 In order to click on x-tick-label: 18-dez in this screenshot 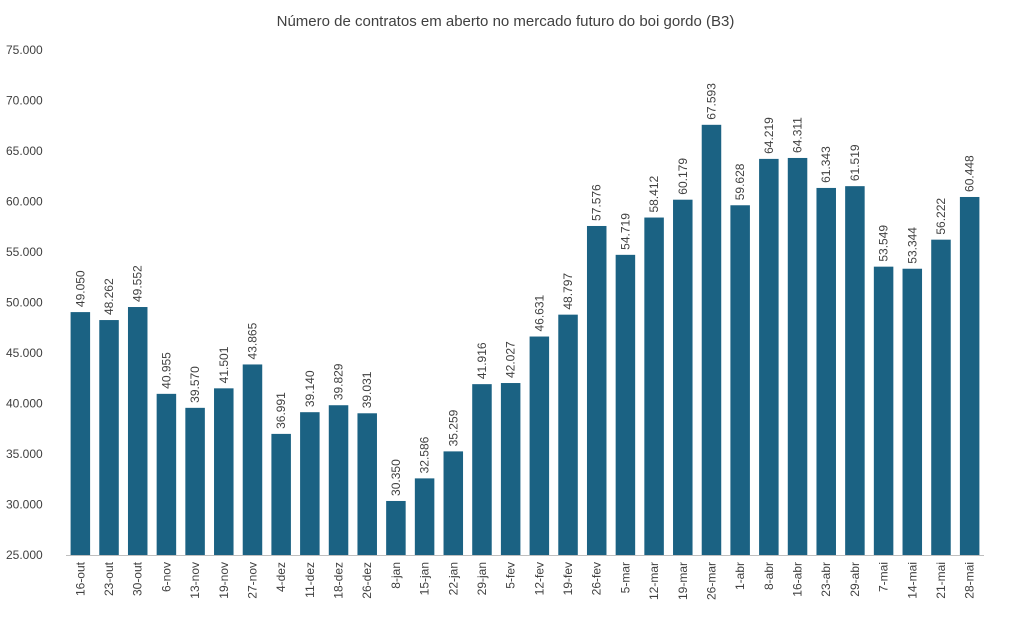, I will do `click(339, 580)`.